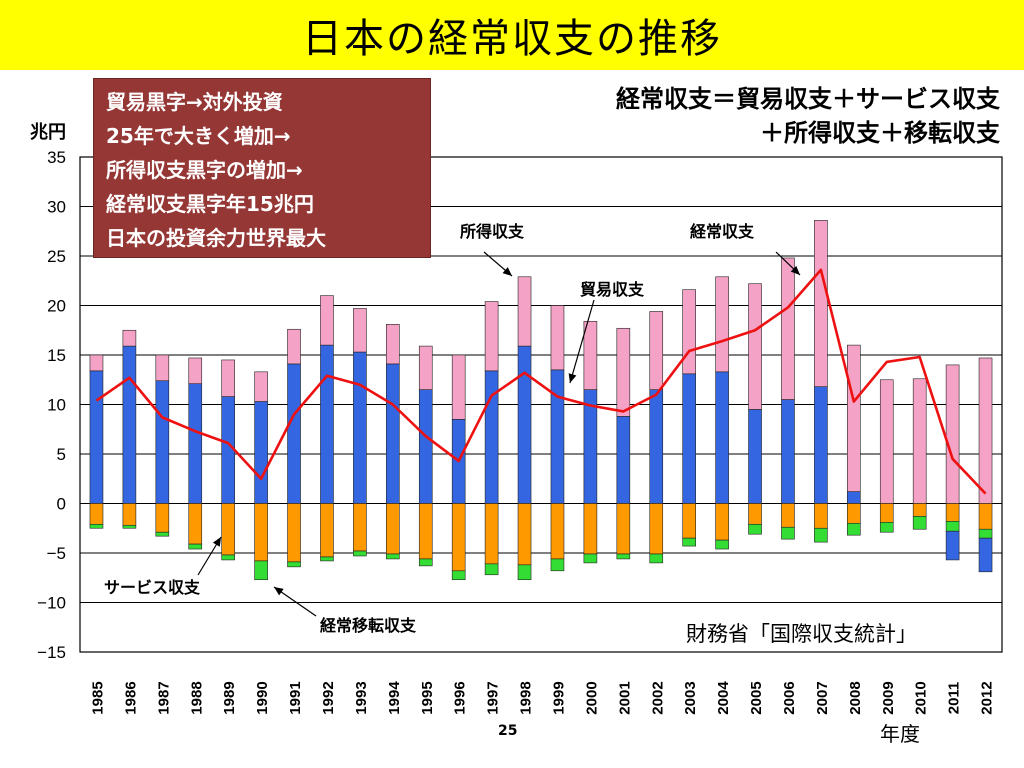 The height and width of the screenshot is (768, 1024). I want to click on x-tick-label: 2002, so click(657, 697).